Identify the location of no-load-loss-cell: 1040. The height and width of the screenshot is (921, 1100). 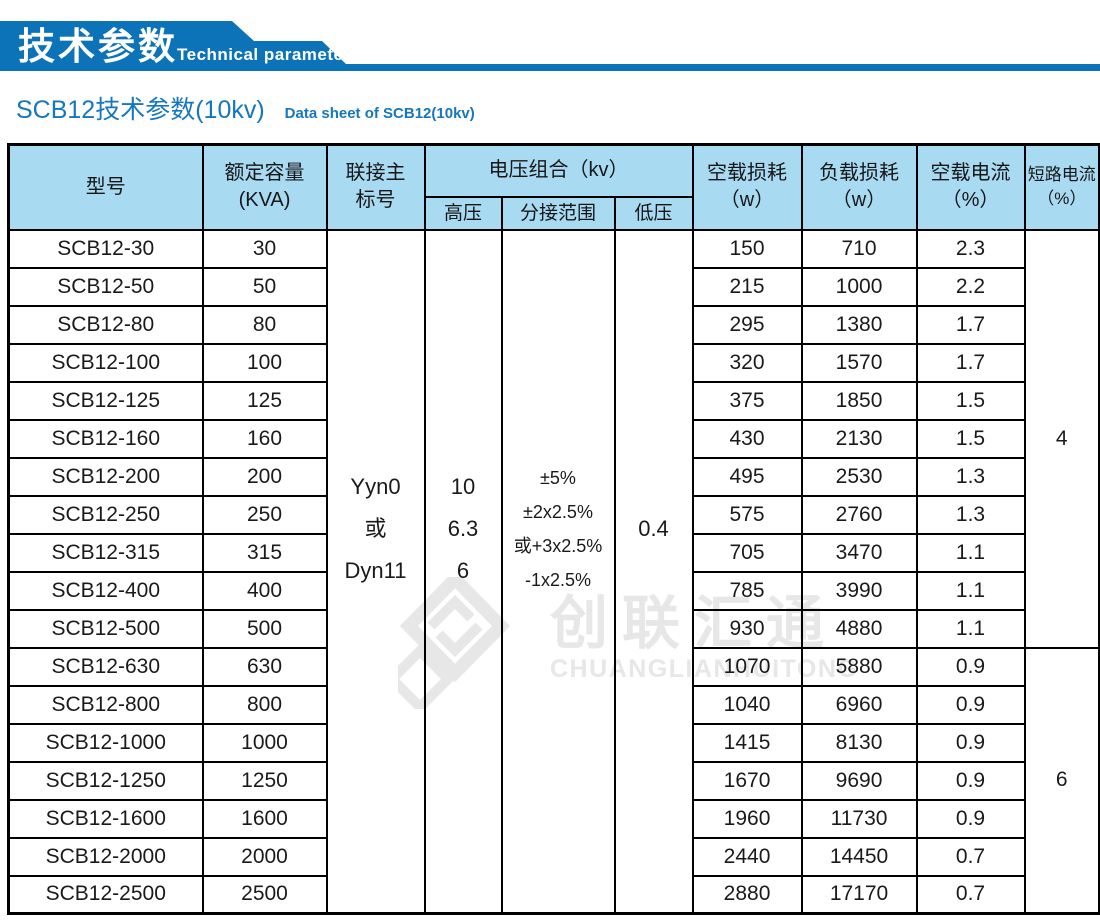
(747, 704).